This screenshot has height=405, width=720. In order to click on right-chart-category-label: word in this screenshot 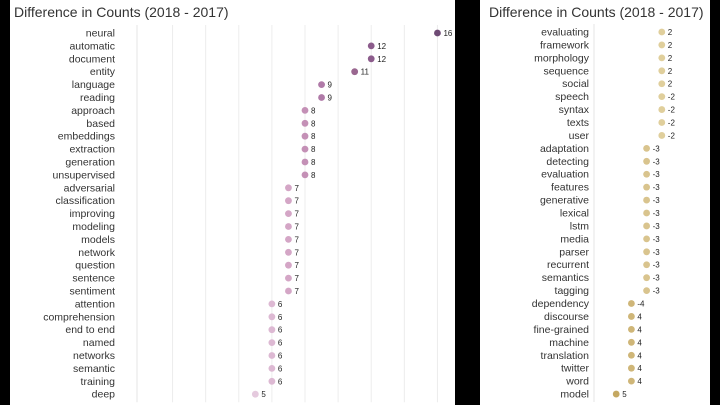, I will do `click(577, 382)`.